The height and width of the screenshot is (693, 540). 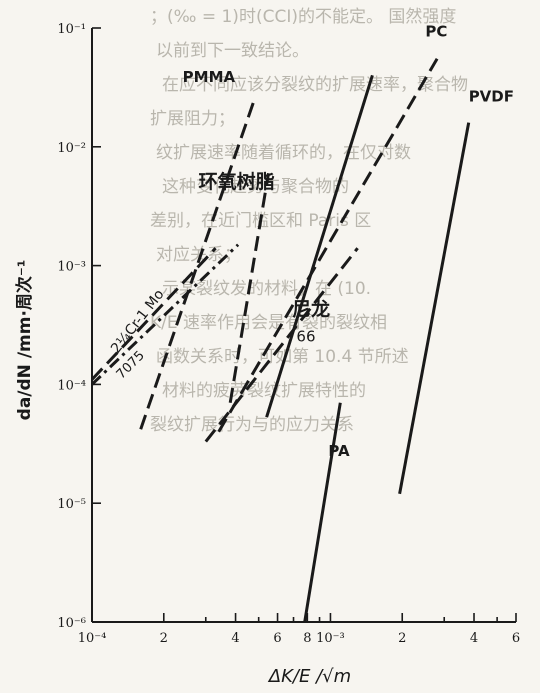 I want to click on background-text-line: 函数关系时，可如第 10.4 节所述, so click(x=282, y=357).